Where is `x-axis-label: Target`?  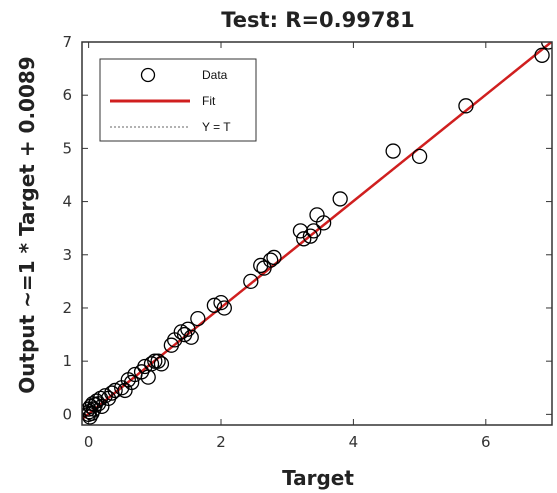
x-axis-label: Target is located at coordinates (318, 478).